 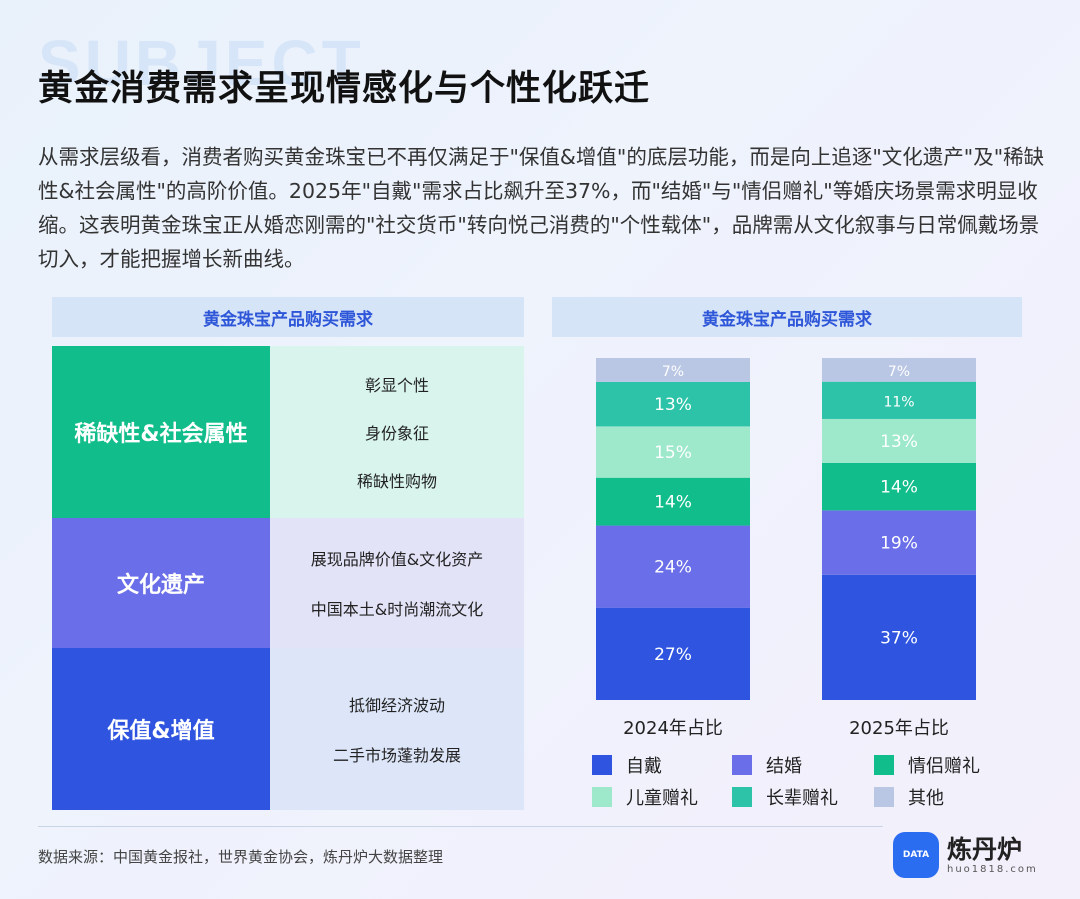 What do you see at coordinates (161, 729) in the screenshot?
I see `level-label: 保值&增值` at bounding box center [161, 729].